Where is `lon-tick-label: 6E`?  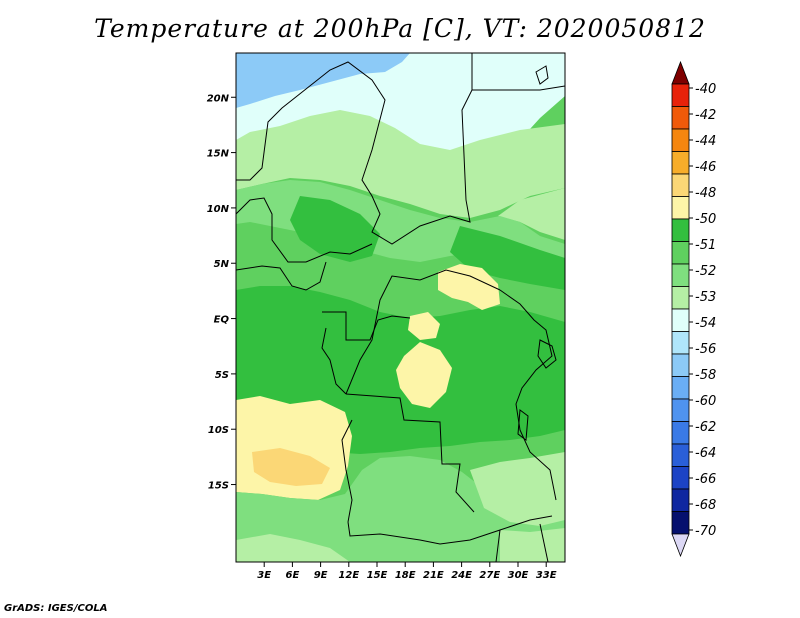
lon-tick-label: 6E is located at coordinates (293, 575).